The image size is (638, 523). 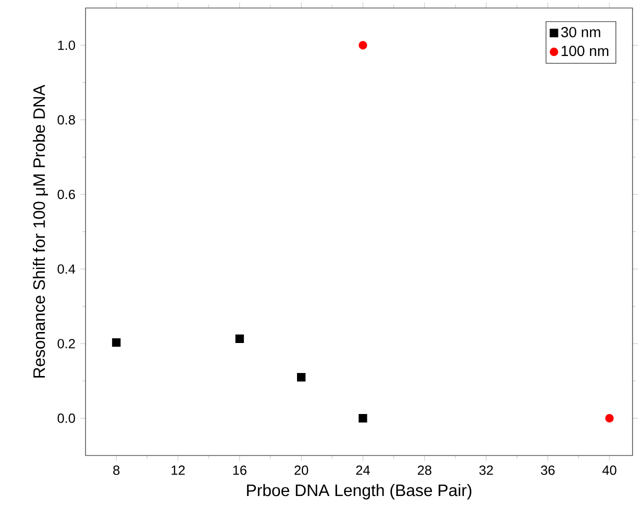 What do you see at coordinates (609, 470) in the screenshot?
I see `x-tick-label: 40` at bounding box center [609, 470].